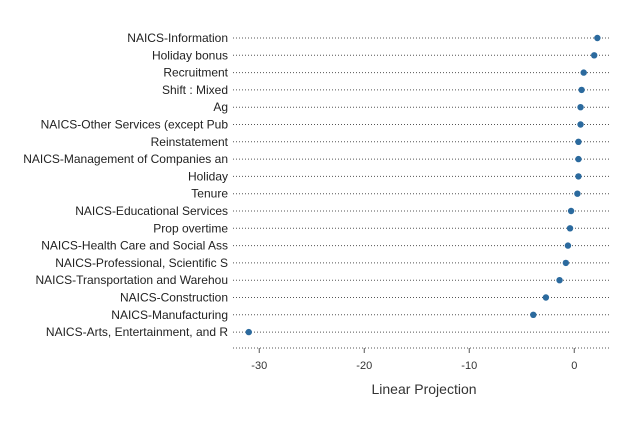 The image size is (630, 425). I want to click on x-tick-label: -30, so click(259, 366).